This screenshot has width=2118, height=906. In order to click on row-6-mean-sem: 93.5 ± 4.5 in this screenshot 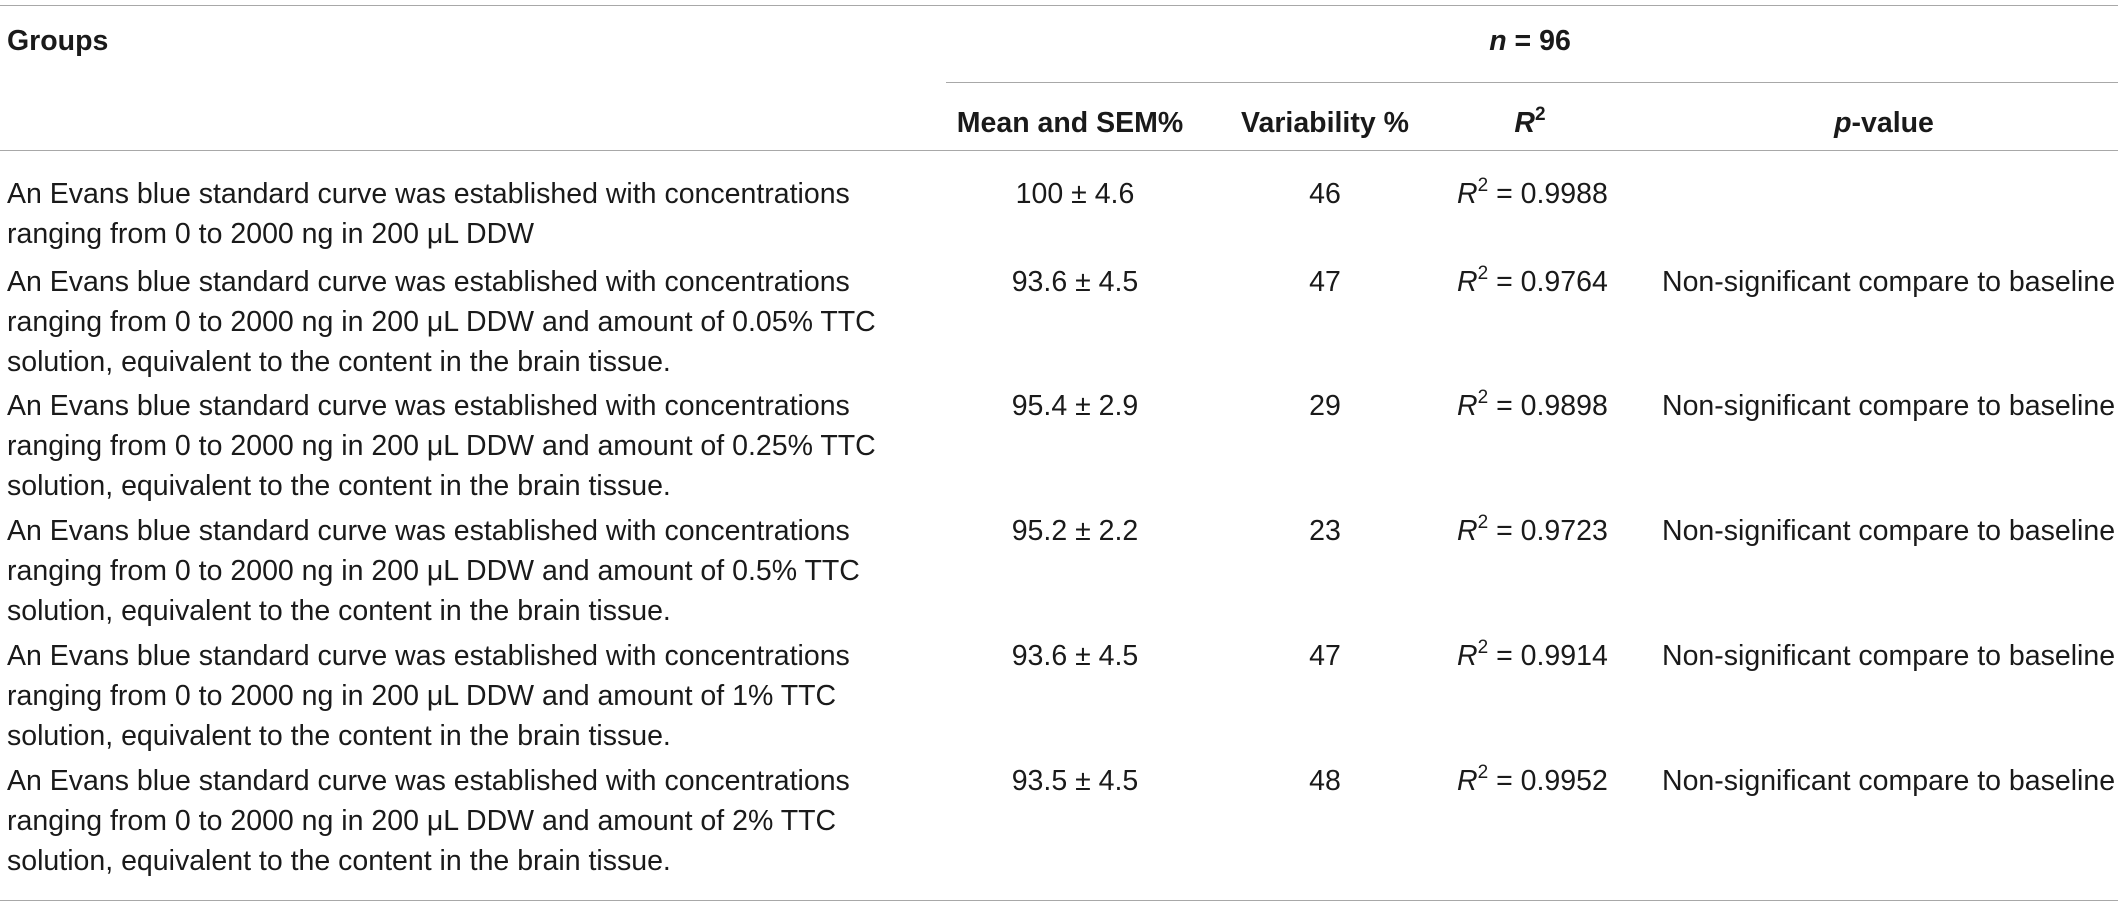, I will do `click(1075, 781)`.